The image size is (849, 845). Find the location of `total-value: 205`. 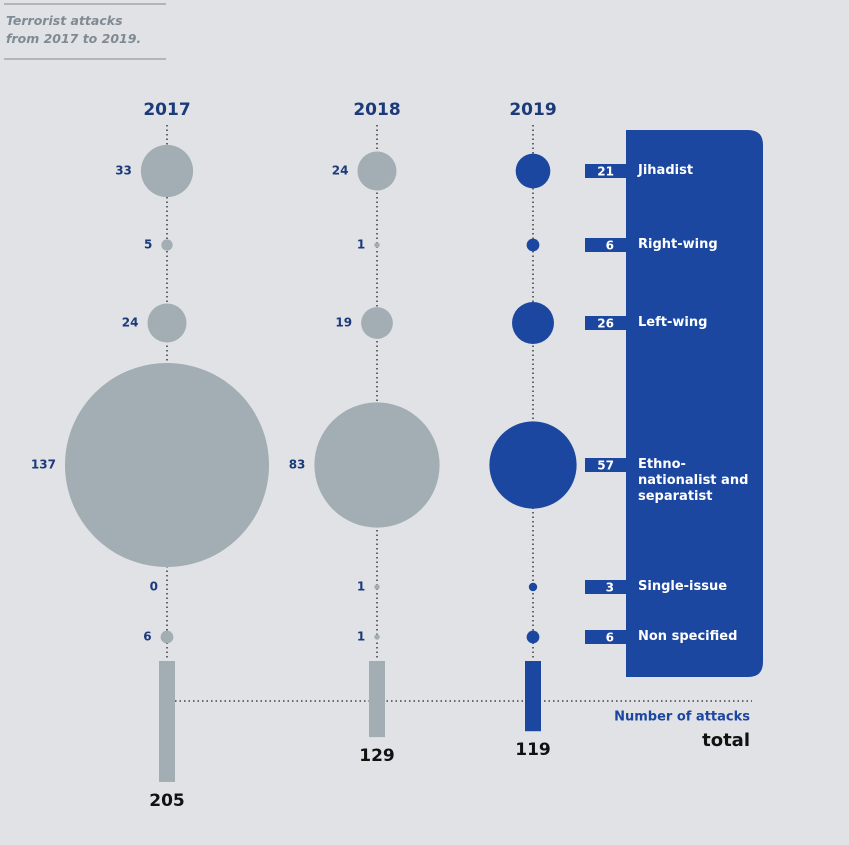

total-value: 205 is located at coordinates (167, 801).